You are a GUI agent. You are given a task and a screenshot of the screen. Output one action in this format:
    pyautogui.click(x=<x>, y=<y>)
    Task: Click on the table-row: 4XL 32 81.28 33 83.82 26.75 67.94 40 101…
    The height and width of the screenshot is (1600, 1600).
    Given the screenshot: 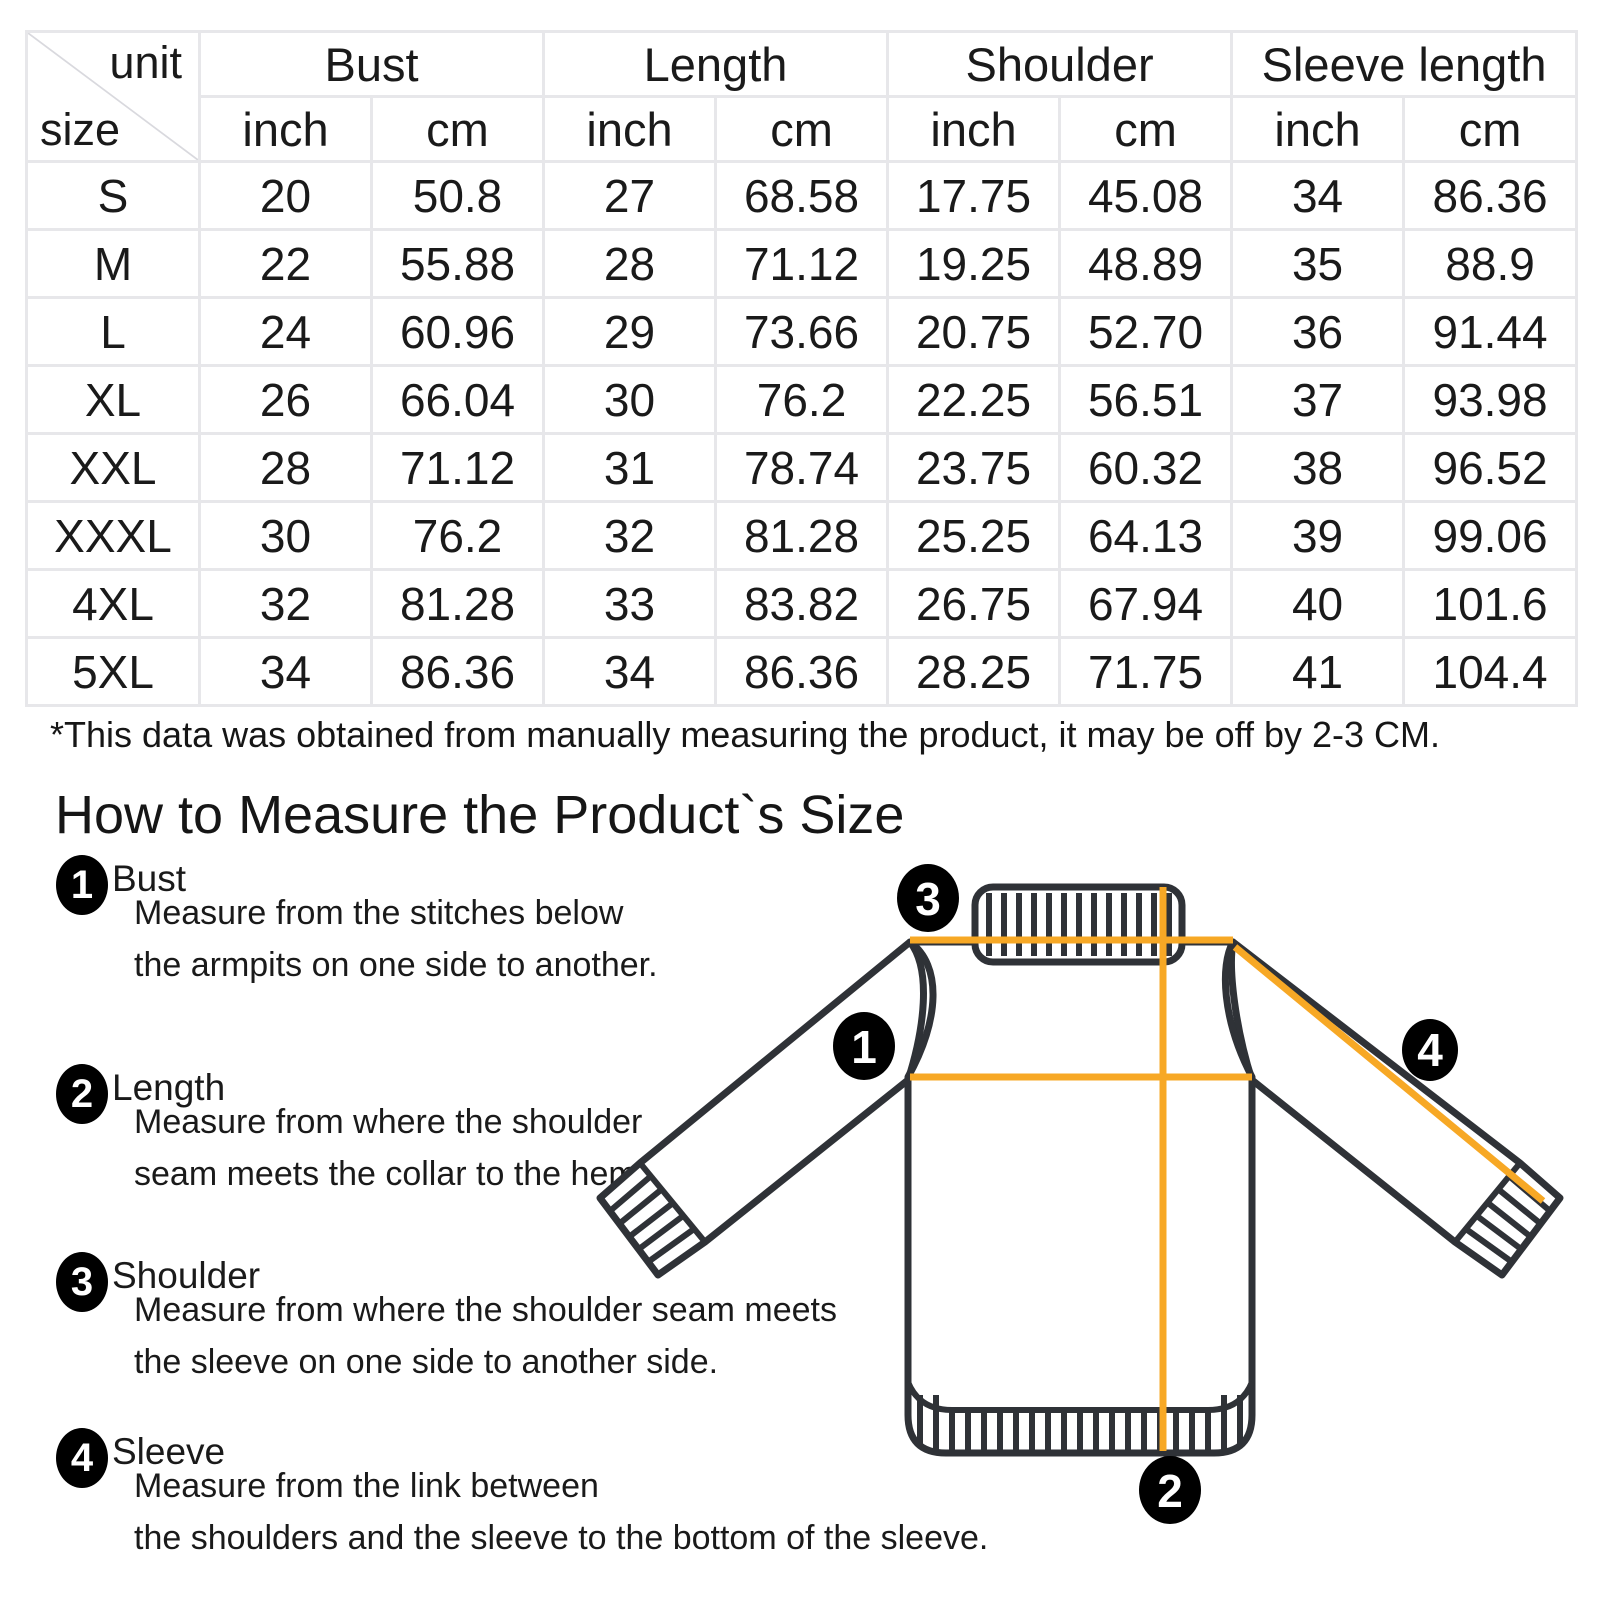 What is the action you would take?
    pyautogui.click(x=802, y=603)
    